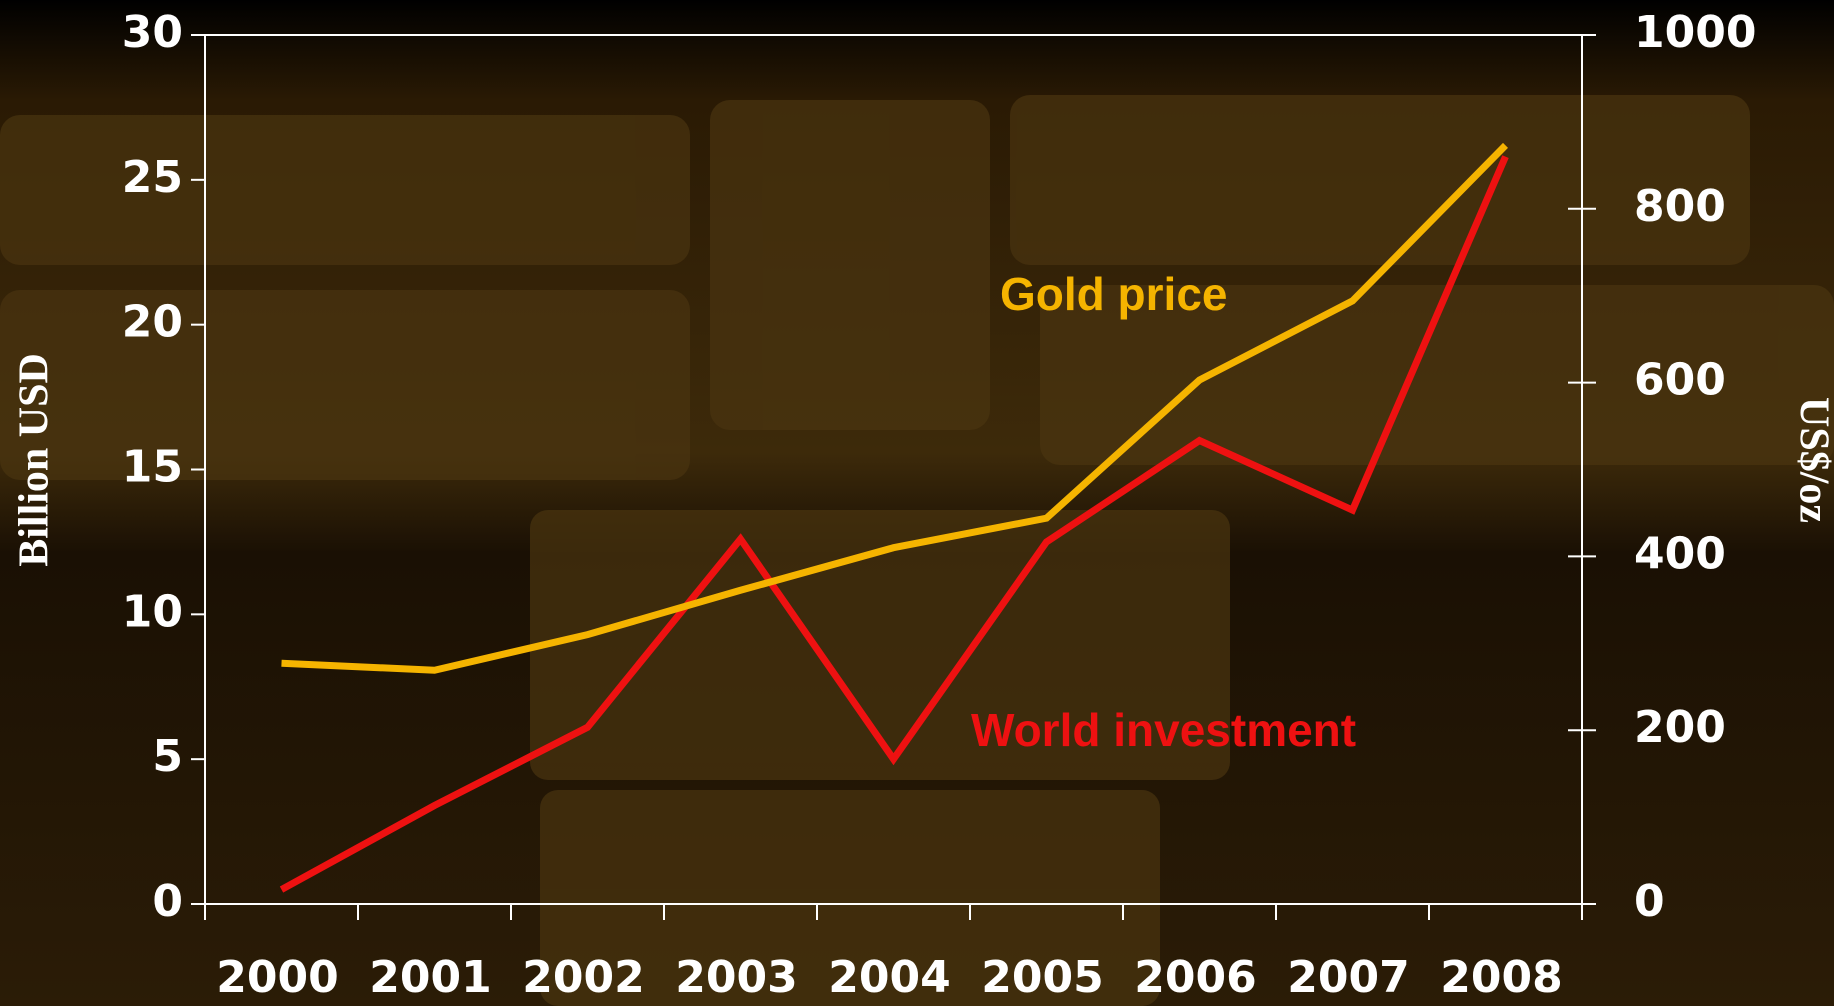  I want to click on y-tick-label: 5, so click(167, 756).